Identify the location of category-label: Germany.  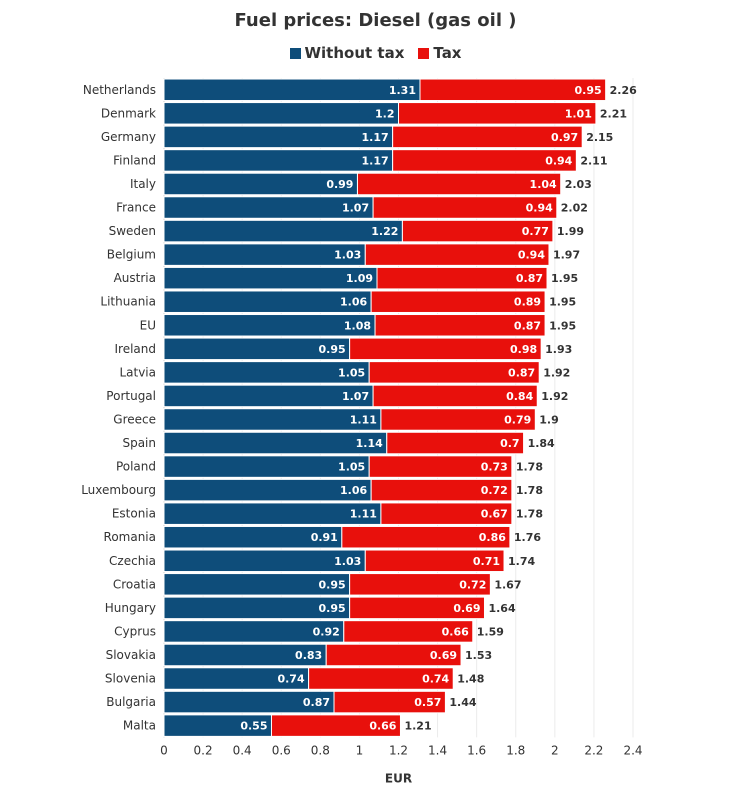
(128, 137).